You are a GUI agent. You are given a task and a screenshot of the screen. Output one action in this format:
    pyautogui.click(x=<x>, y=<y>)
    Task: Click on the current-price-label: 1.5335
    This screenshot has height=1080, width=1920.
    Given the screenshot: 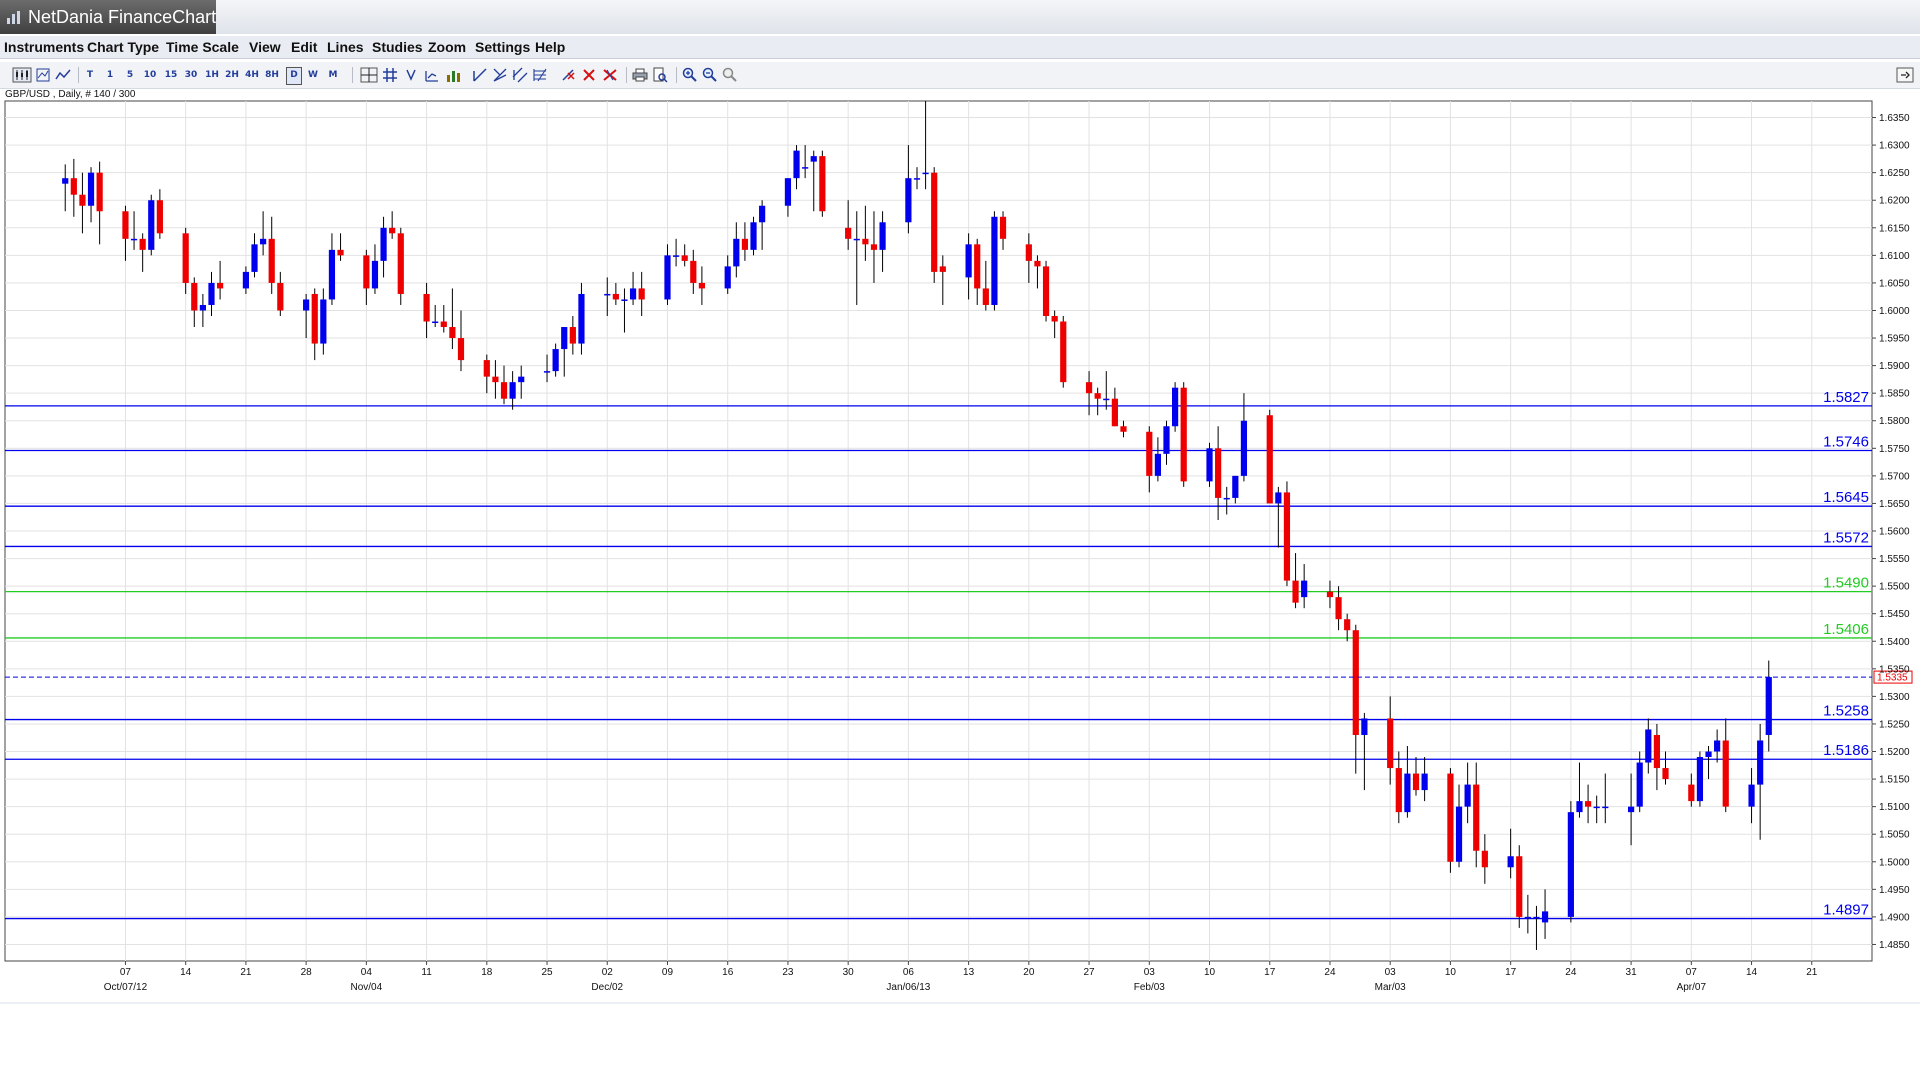 What is the action you would take?
    pyautogui.click(x=1892, y=678)
    